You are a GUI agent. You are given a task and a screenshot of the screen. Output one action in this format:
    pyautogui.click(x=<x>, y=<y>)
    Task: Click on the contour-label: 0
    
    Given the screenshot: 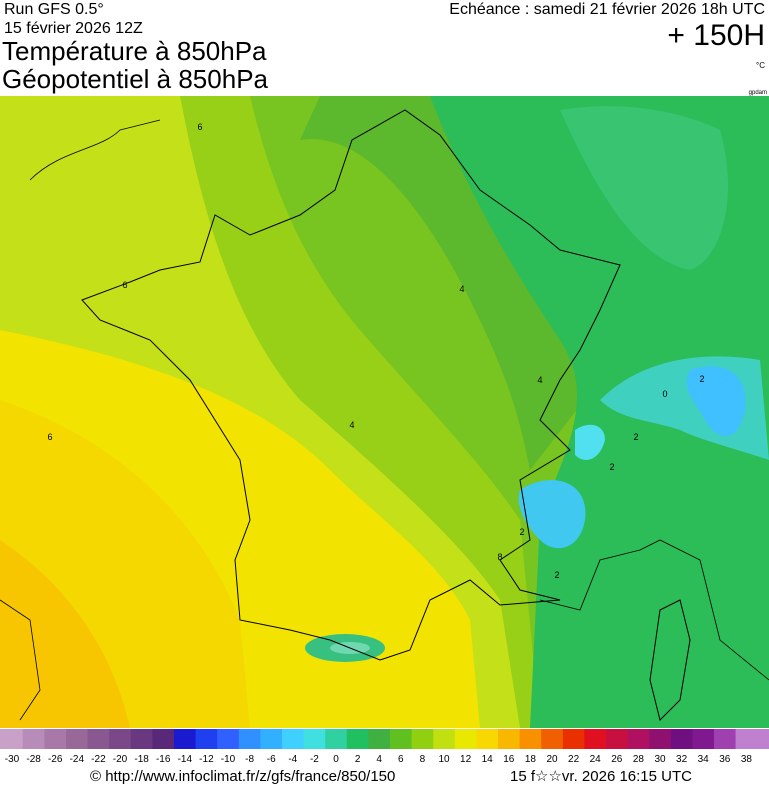 What is the action you would take?
    pyautogui.click(x=664, y=394)
    